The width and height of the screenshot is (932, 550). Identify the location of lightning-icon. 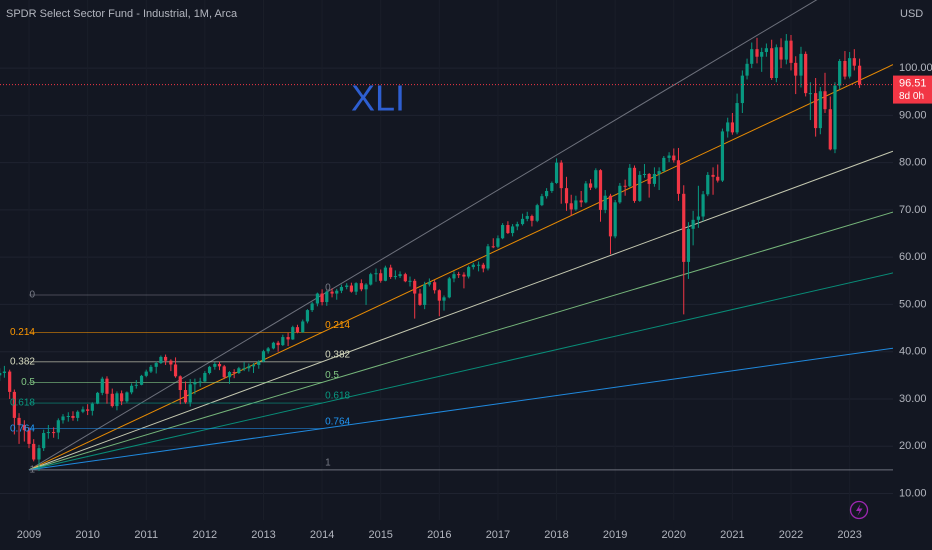
(859, 510).